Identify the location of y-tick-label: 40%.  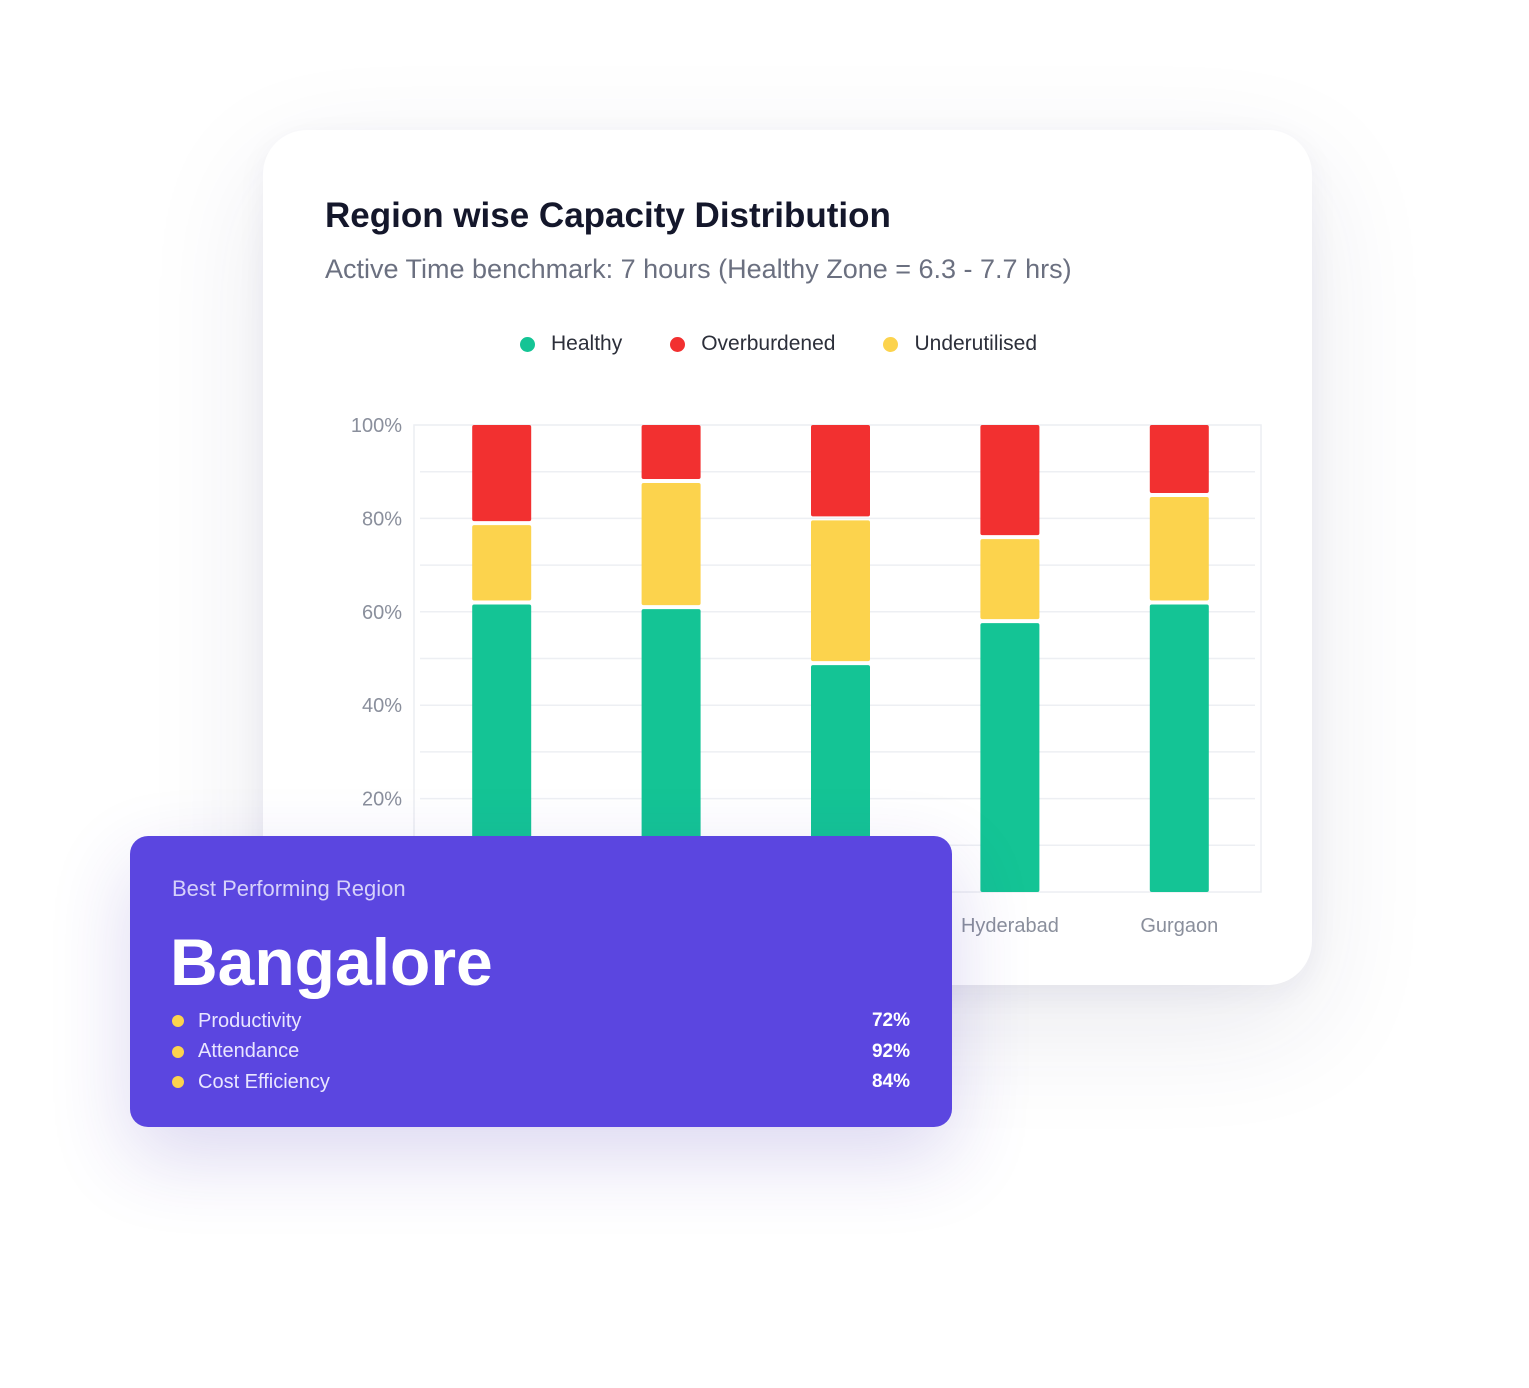
(382, 706).